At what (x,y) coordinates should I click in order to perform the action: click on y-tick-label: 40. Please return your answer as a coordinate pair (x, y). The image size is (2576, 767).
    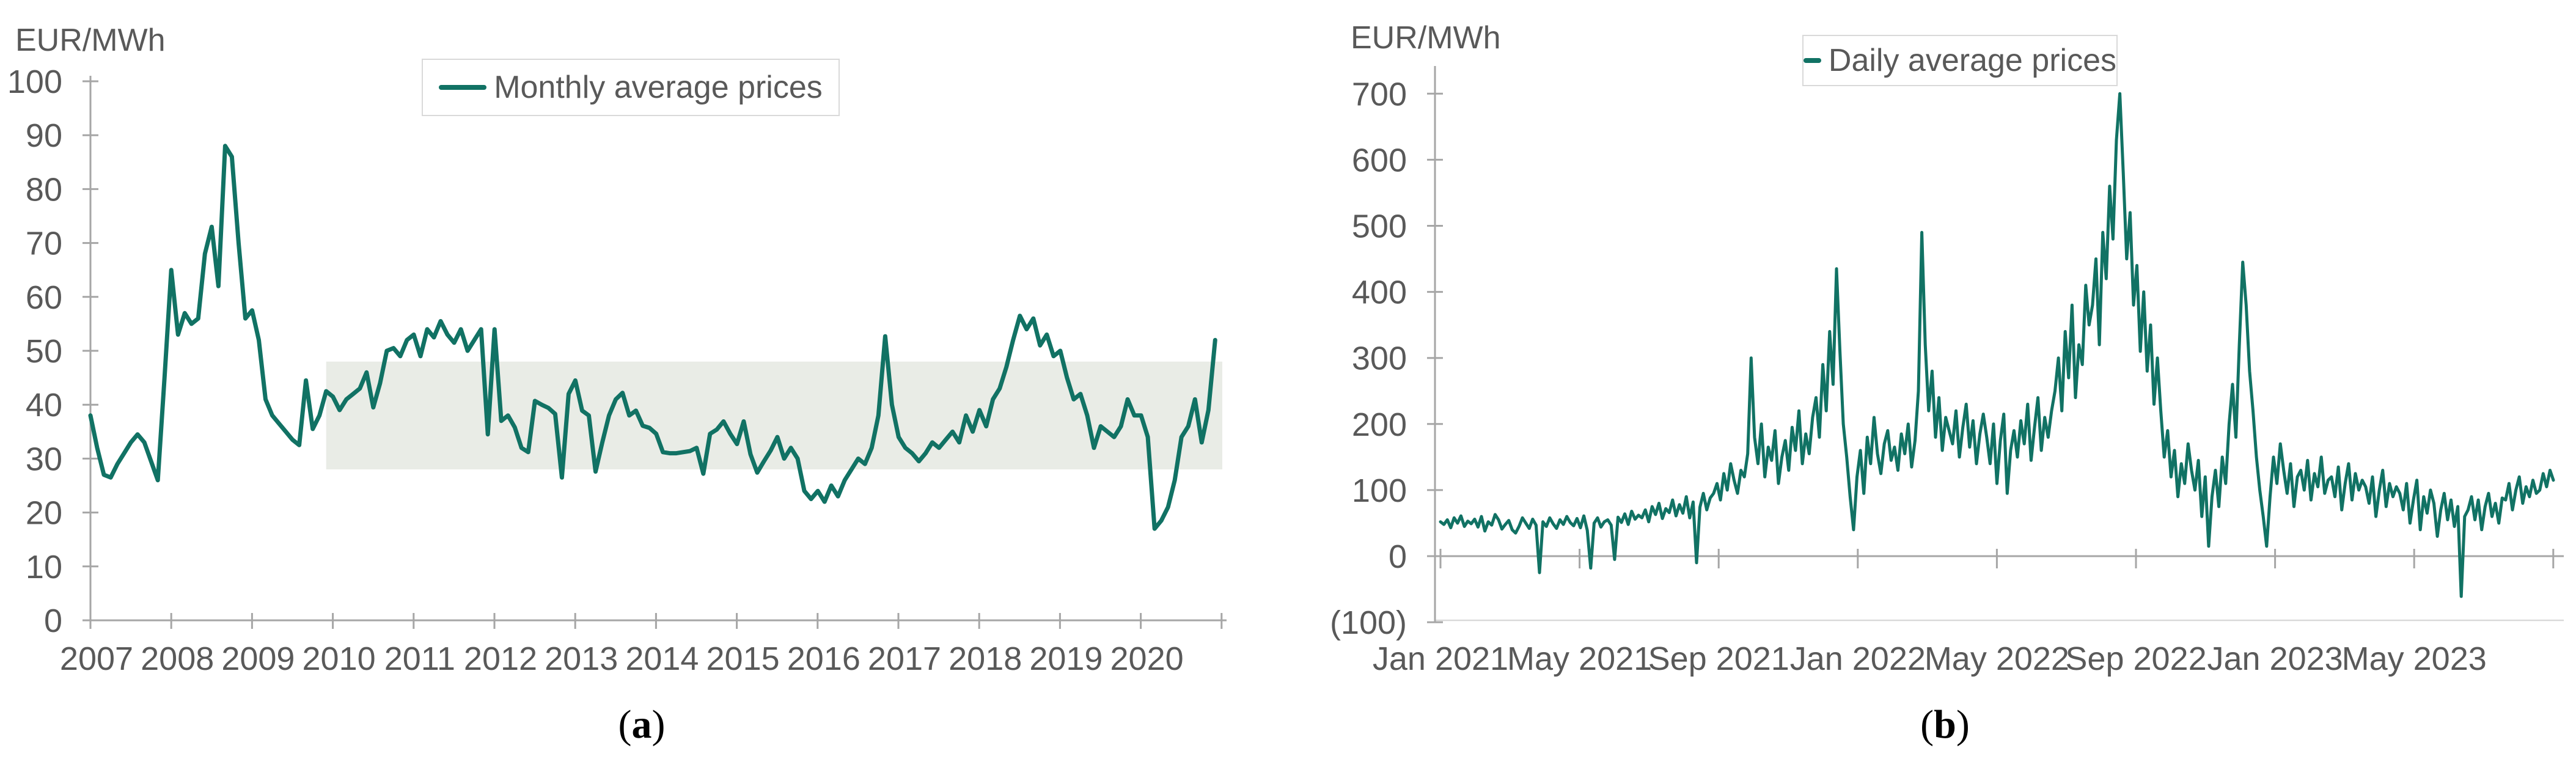
    Looking at the image, I should click on (44, 405).